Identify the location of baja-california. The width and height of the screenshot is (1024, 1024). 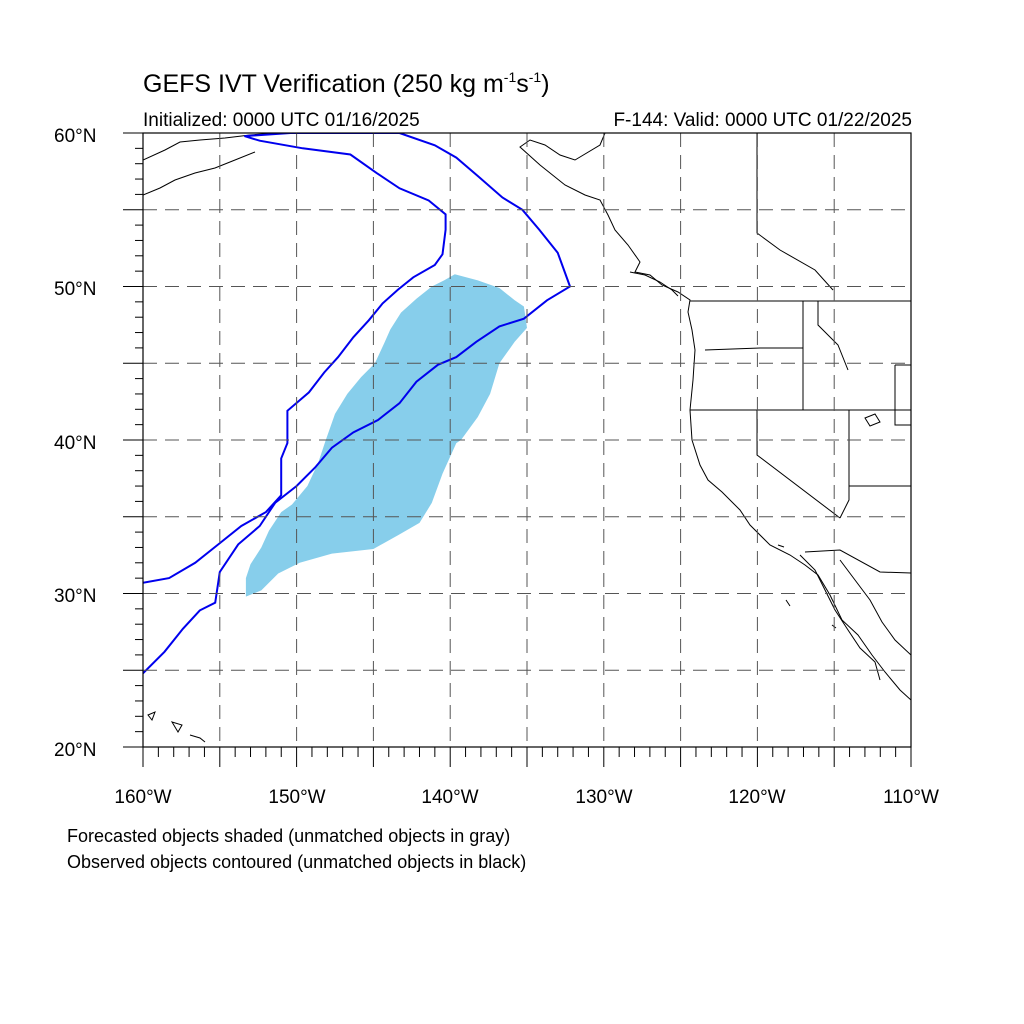
(840, 617).